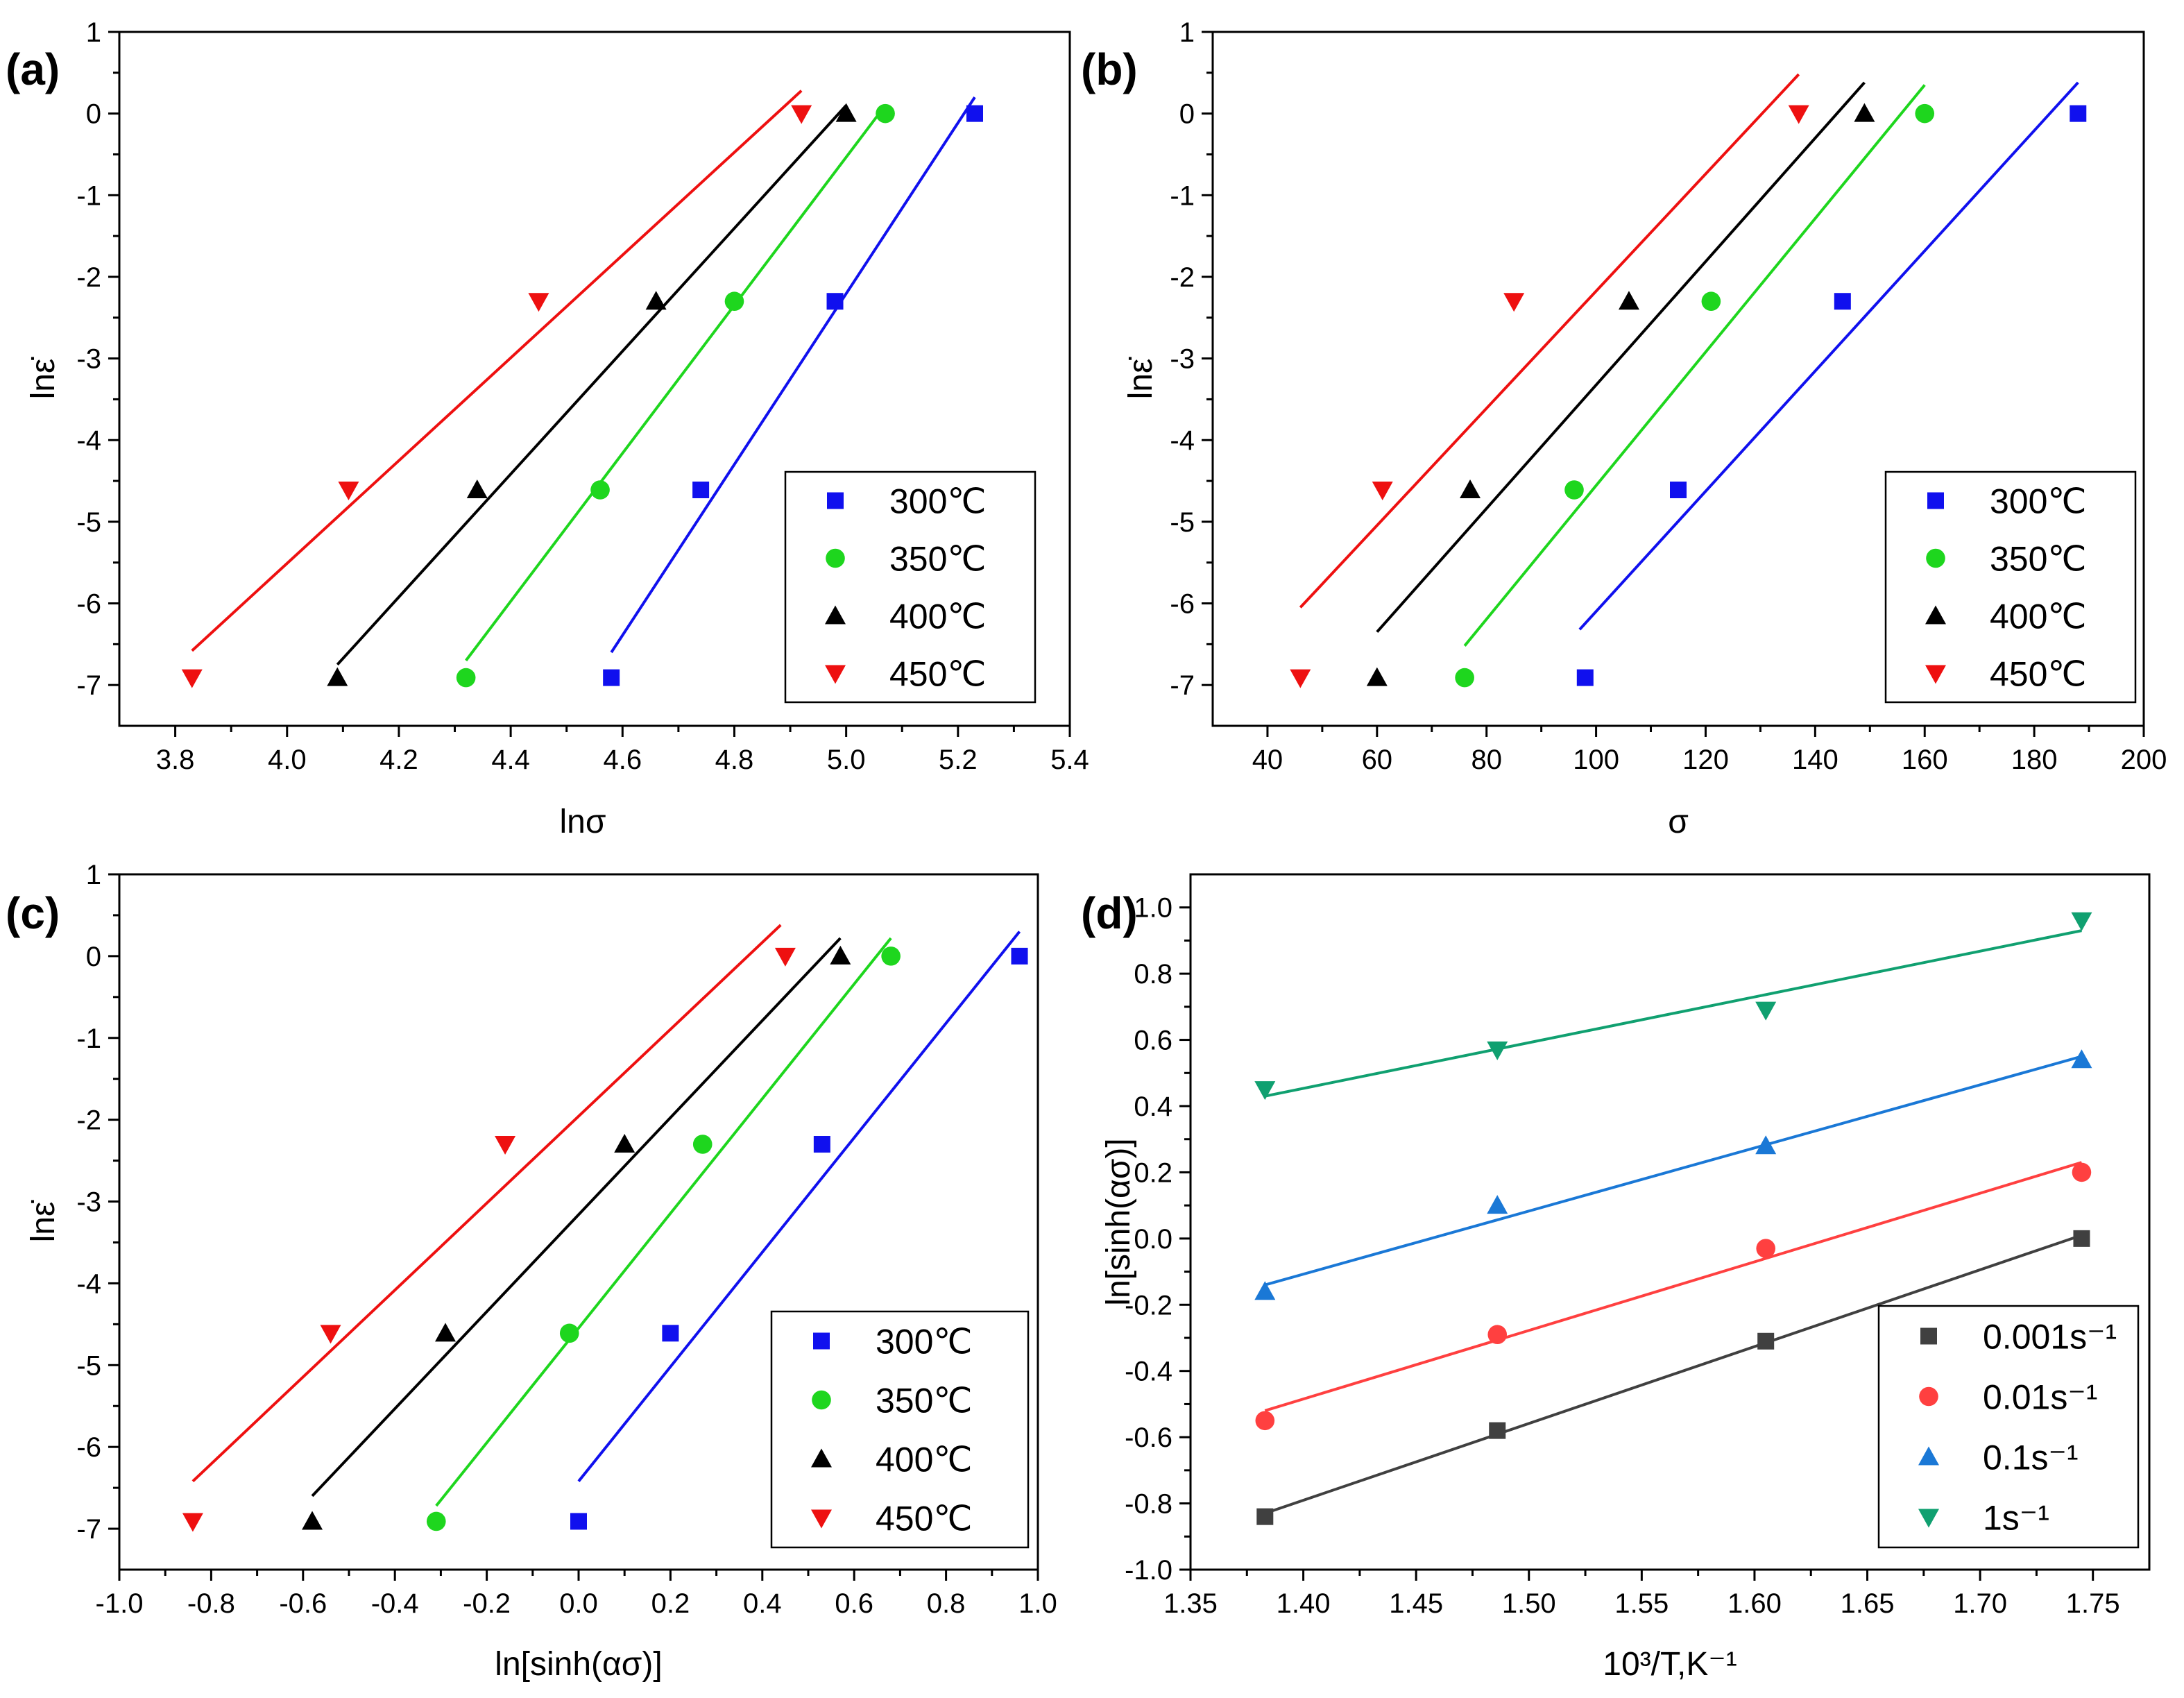 The width and height of the screenshot is (2184, 1698). Describe the element at coordinates (88, 1202) in the screenshot. I see `y-tick-label: -3` at that location.